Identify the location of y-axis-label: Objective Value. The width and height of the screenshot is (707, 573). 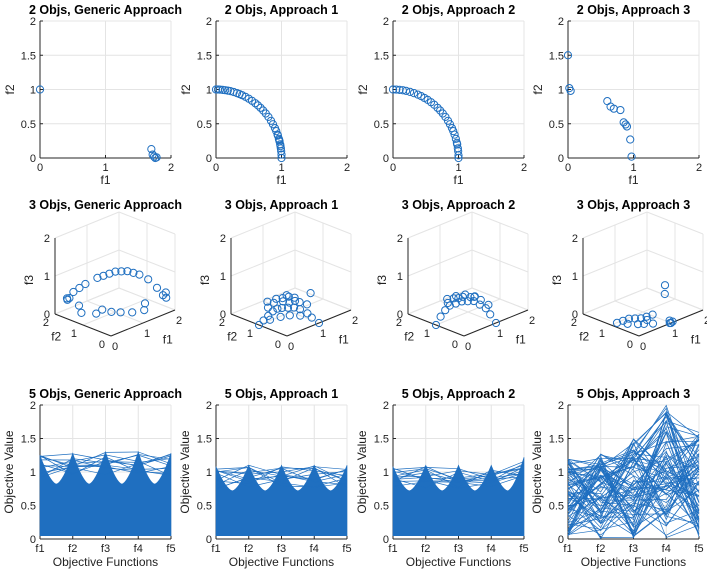
(362, 471).